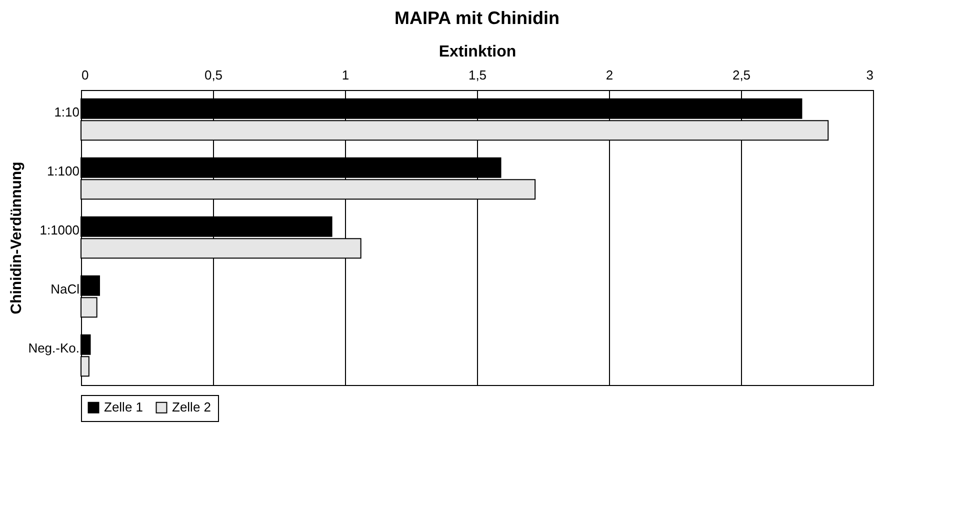 The image size is (972, 525). Describe the element at coordinates (213, 75) in the screenshot. I see `x-tick-label: 0,5` at that location.